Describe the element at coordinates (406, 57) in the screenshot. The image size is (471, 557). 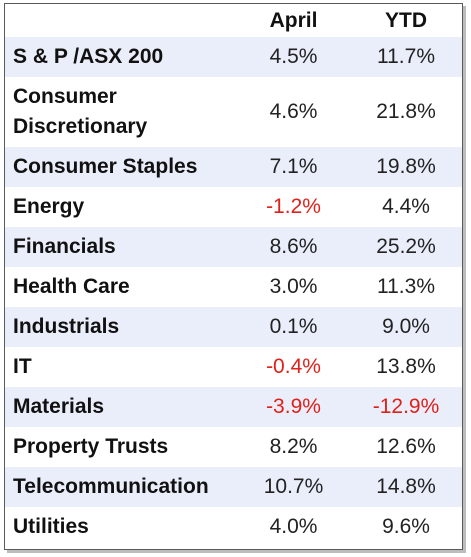
I see `value-ytd: 11.7%` at that location.